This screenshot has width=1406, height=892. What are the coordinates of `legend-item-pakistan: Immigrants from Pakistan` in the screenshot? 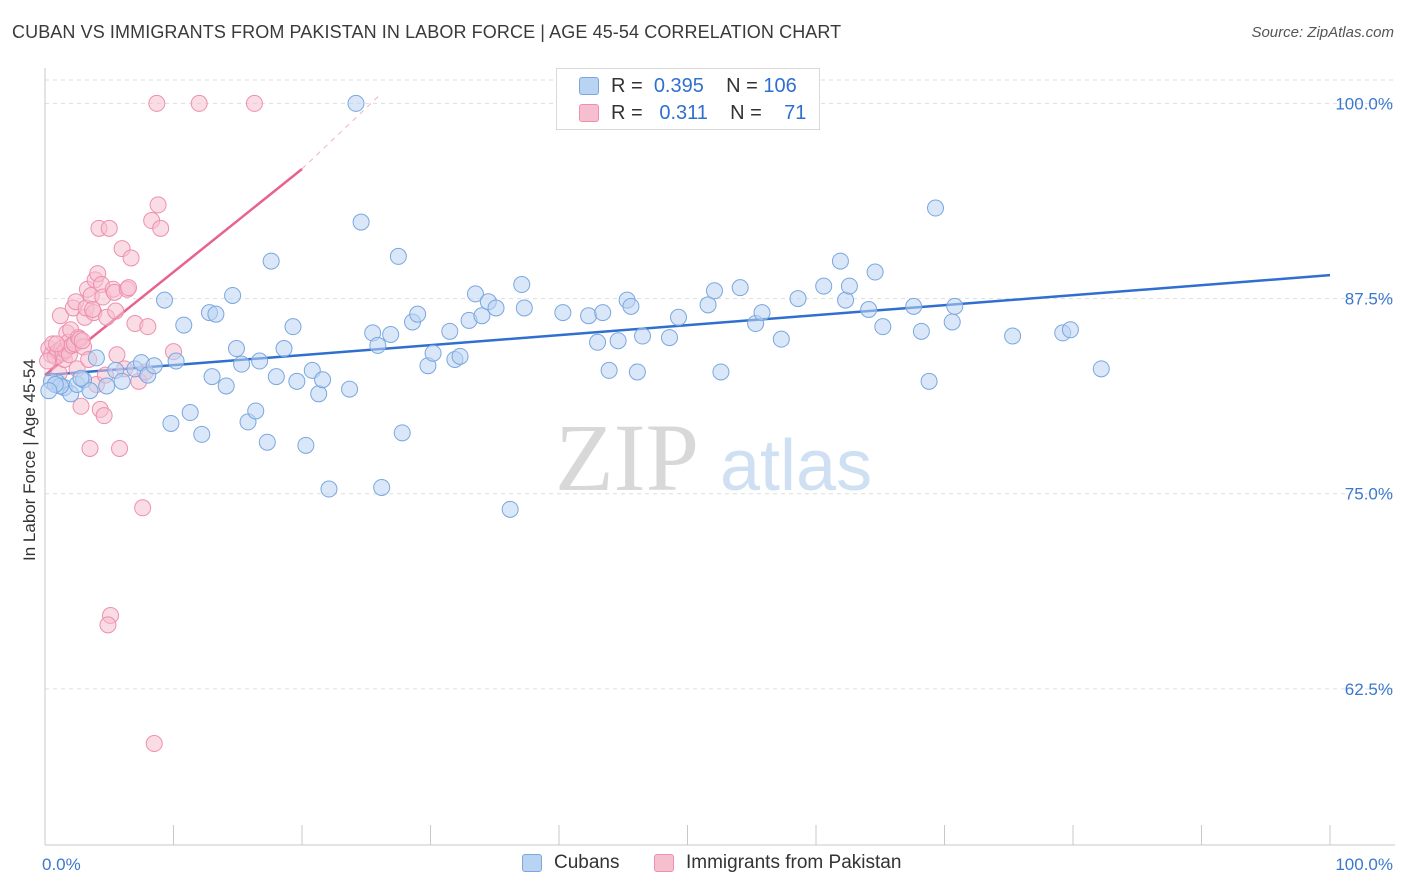 It's located at (777, 863).